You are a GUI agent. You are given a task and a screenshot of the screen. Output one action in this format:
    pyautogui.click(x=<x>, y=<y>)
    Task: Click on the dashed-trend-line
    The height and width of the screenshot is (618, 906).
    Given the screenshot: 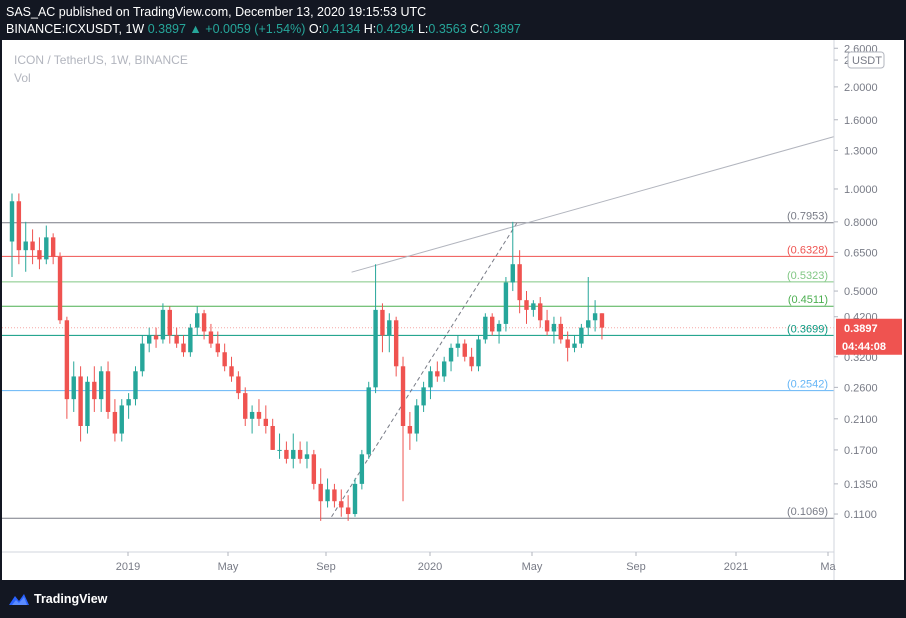 What is the action you would take?
    pyautogui.click(x=425, y=369)
    